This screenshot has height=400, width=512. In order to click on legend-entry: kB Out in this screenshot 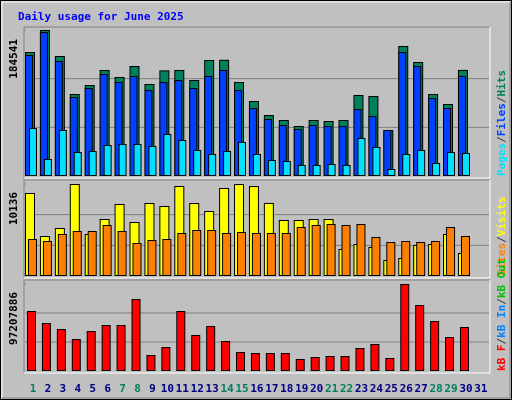, I will do `click(501, 278)`.